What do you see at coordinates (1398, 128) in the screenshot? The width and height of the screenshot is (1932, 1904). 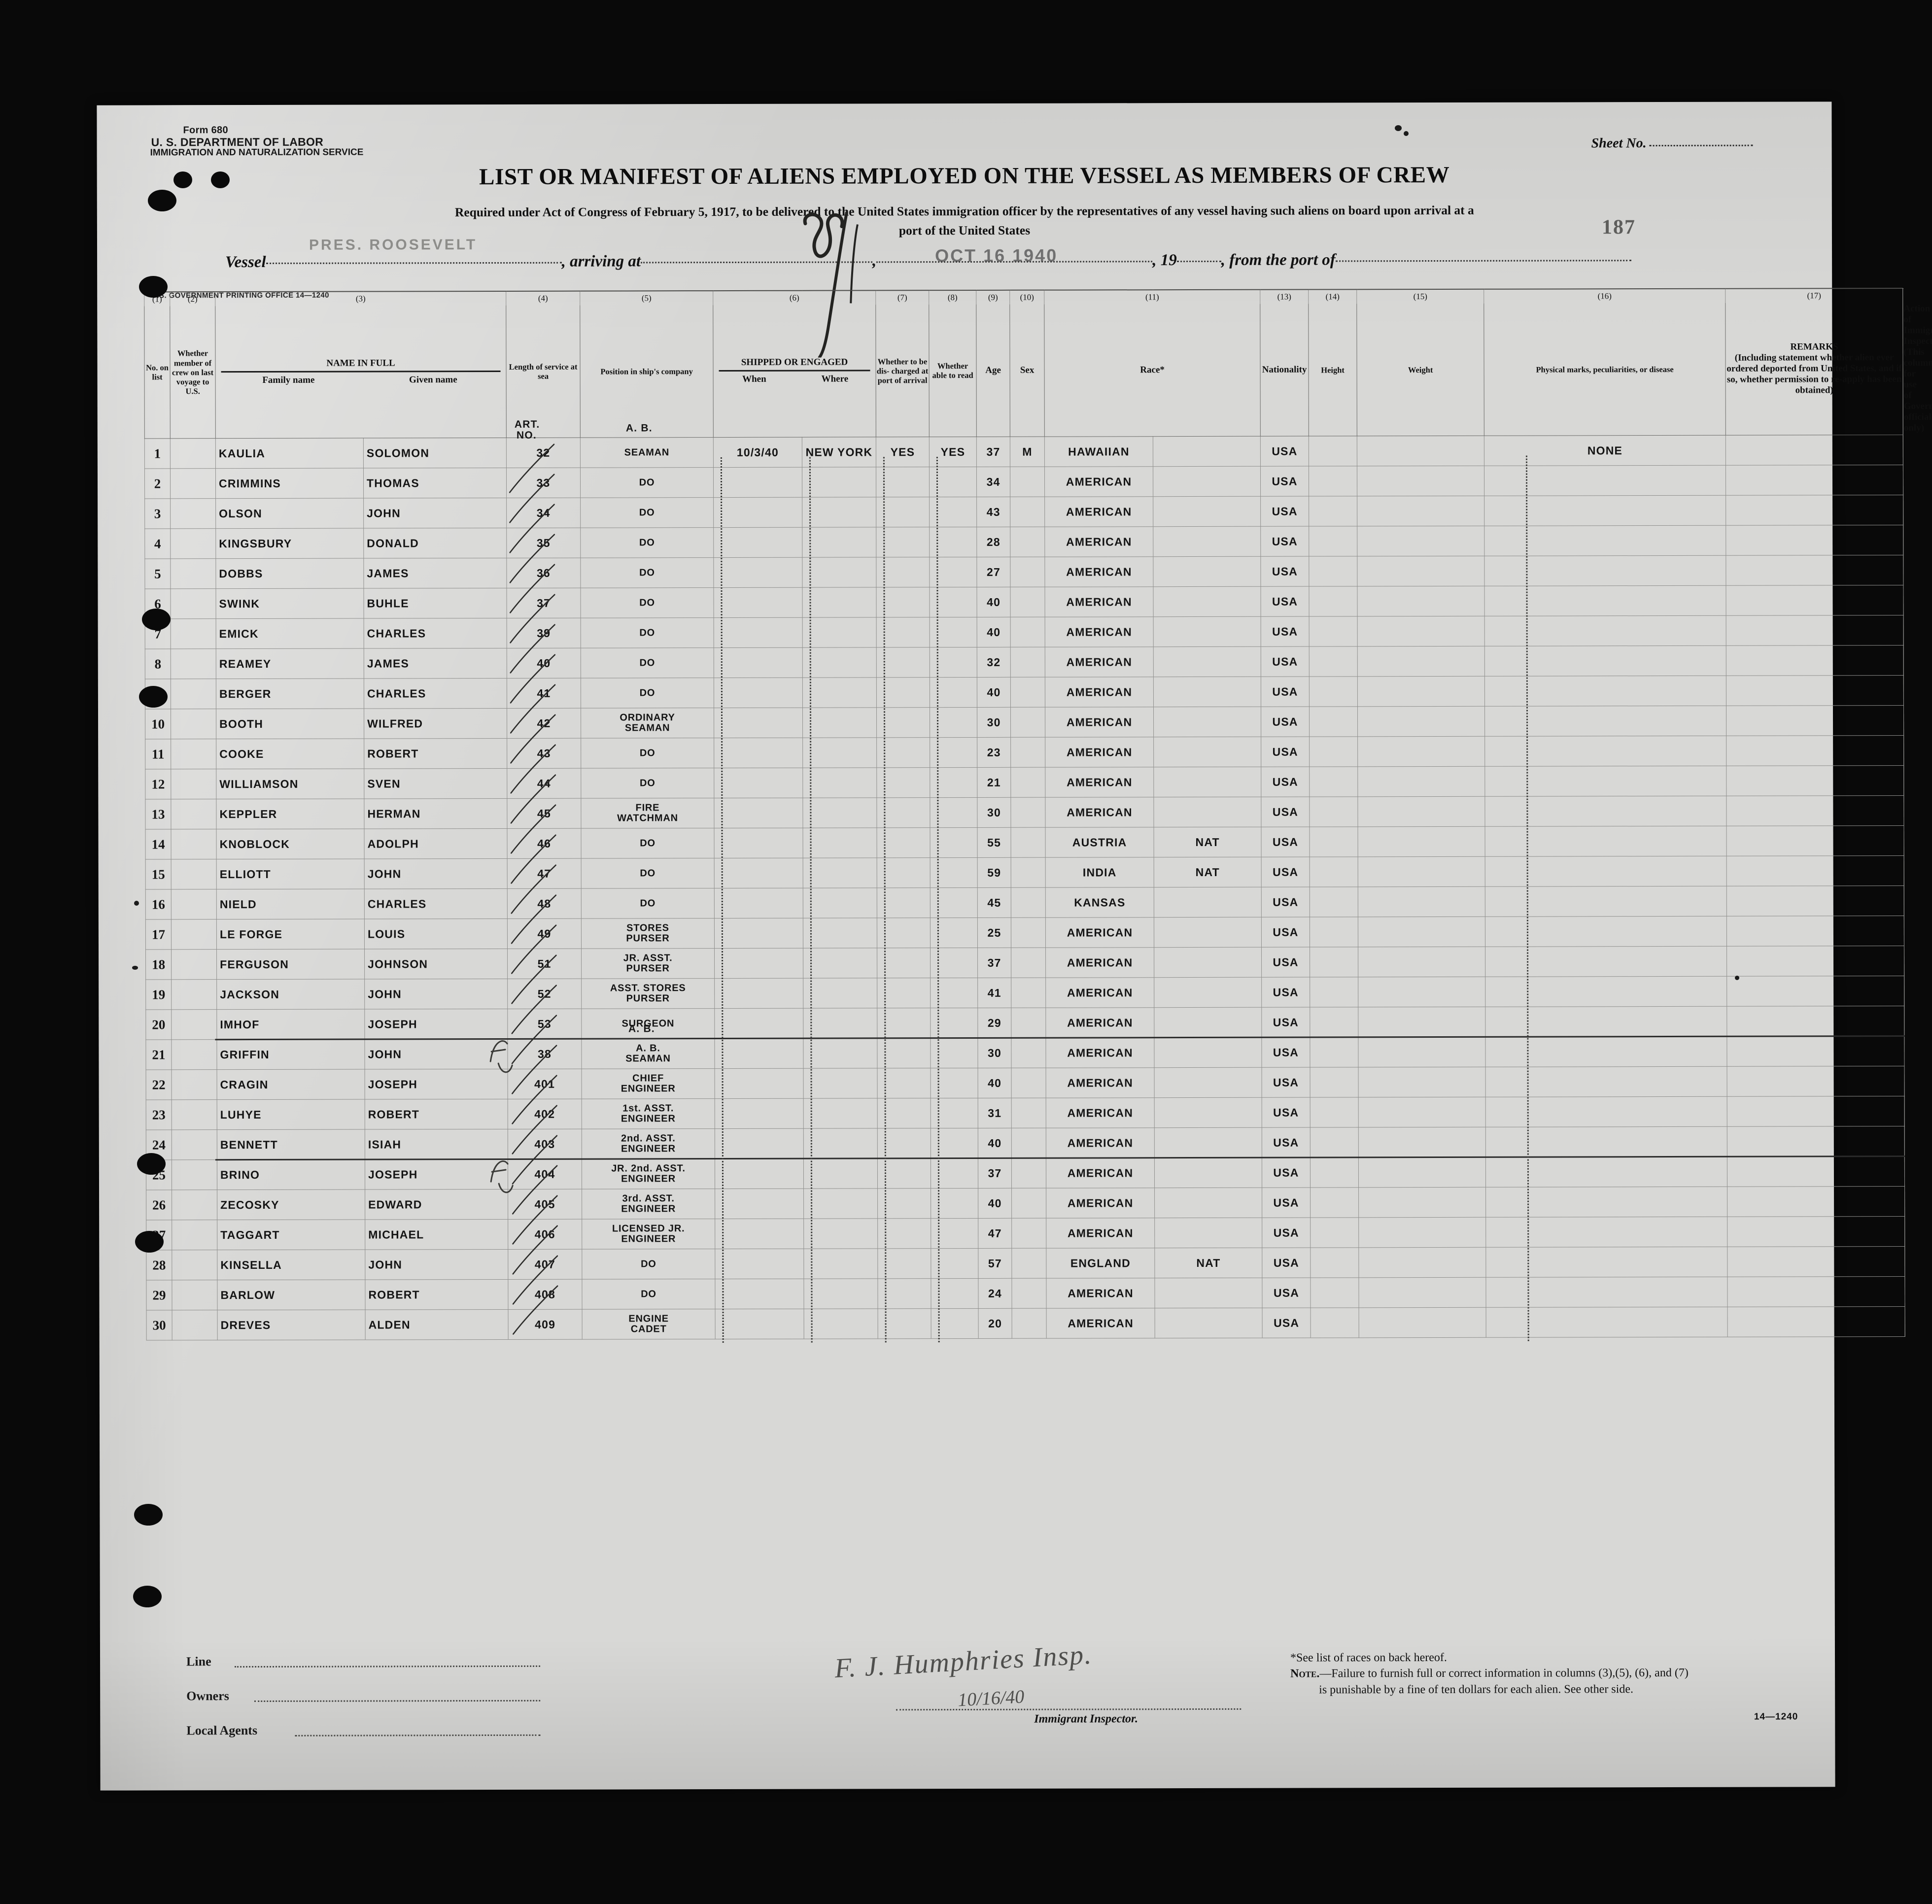 I see `dust-speck` at bounding box center [1398, 128].